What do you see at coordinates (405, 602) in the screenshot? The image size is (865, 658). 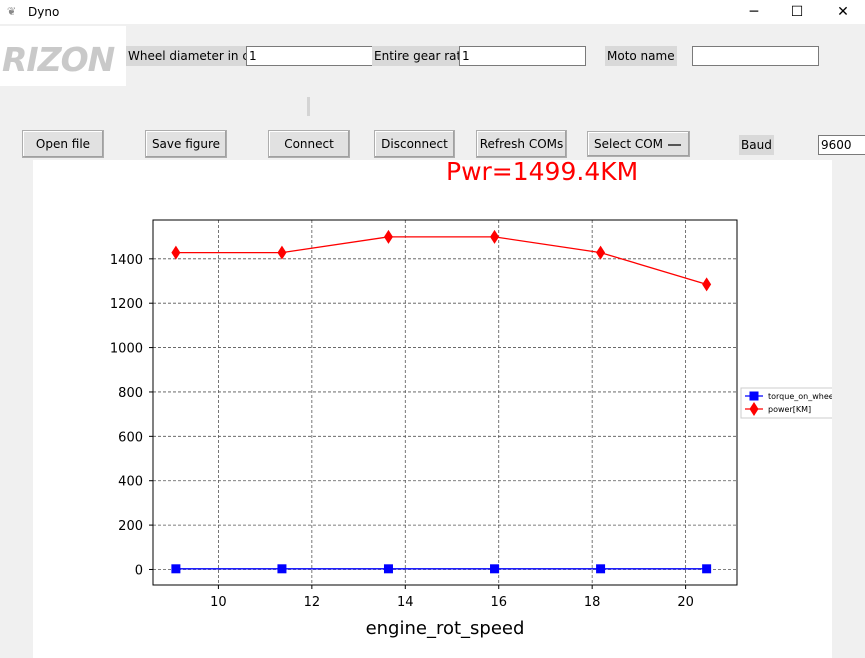 I see `x-tick-label: 14` at bounding box center [405, 602].